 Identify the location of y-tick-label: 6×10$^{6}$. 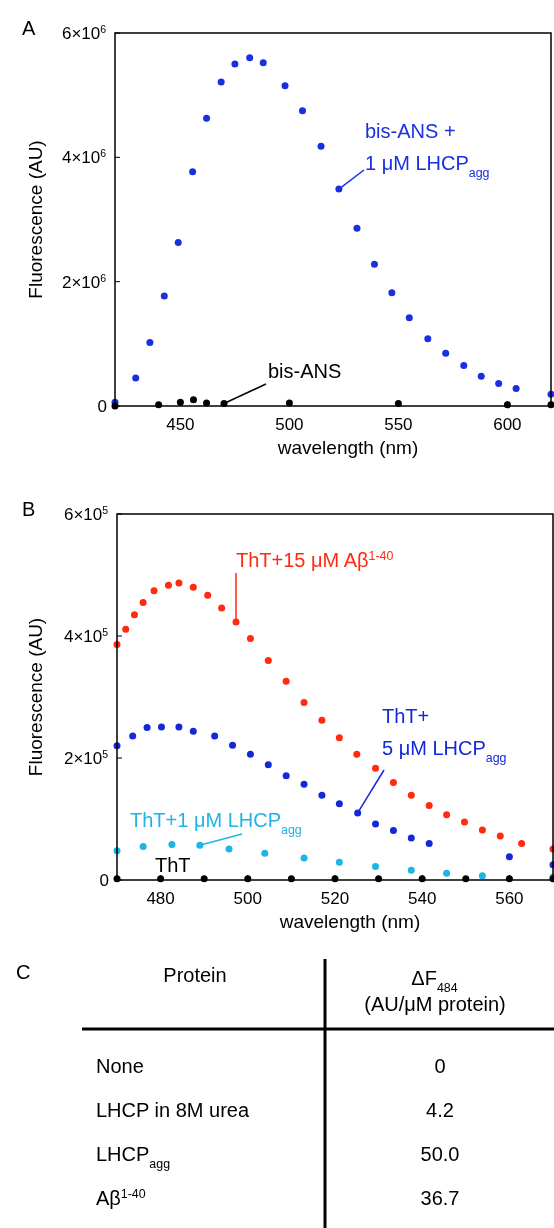
(84, 33).